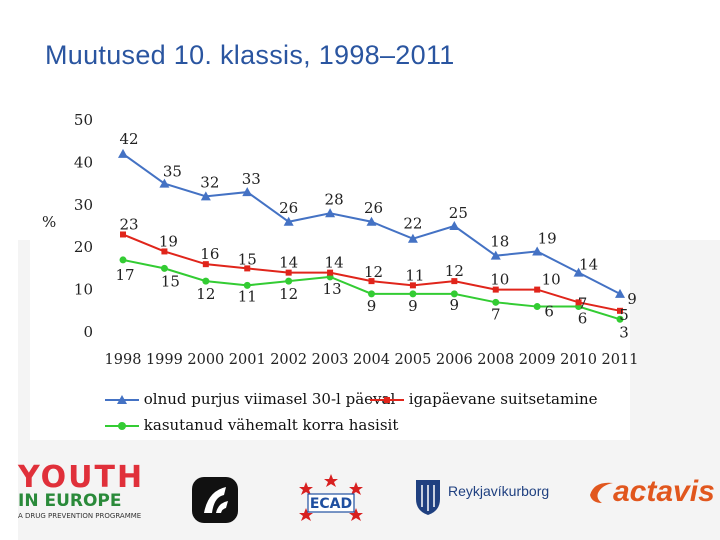 This screenshot has height=540, width=720. I want to click on data-label: 42, so click(128, 139).